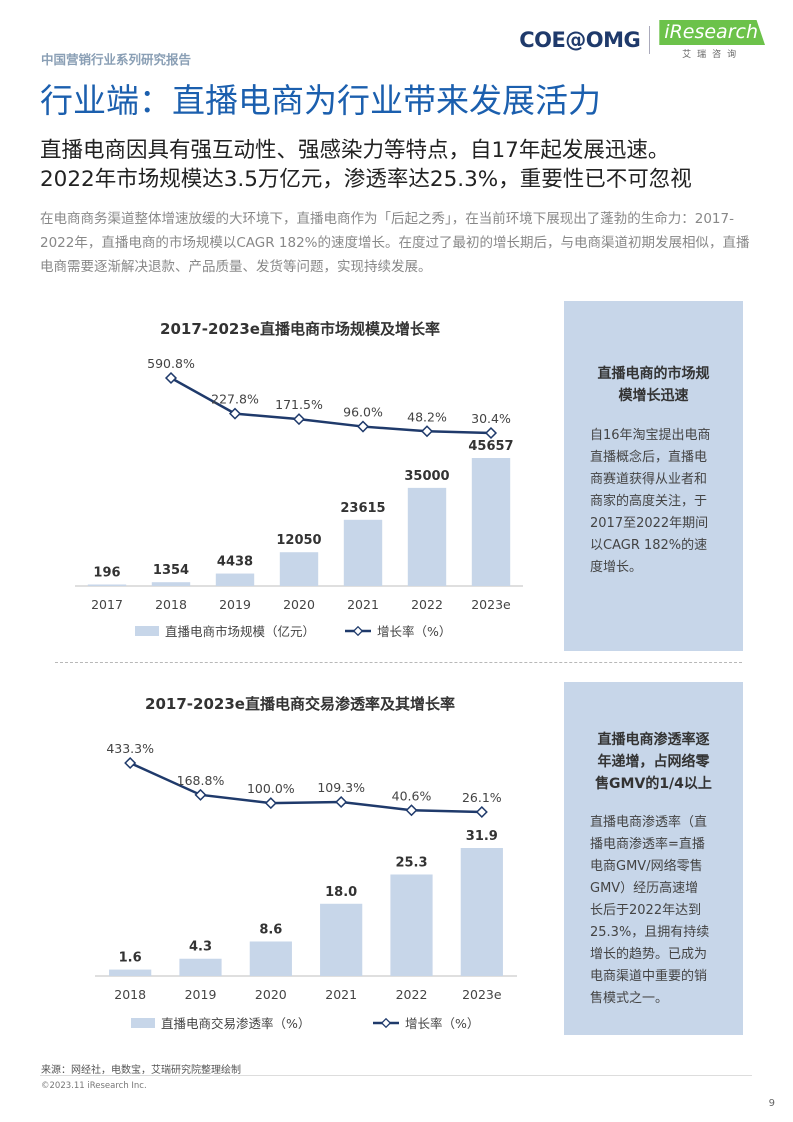 The image size is (793, 1122). Describe the element at coordinates (644, 888) in the screenshot. I see `side2-body-line: GMV）经历高速增` at that location.